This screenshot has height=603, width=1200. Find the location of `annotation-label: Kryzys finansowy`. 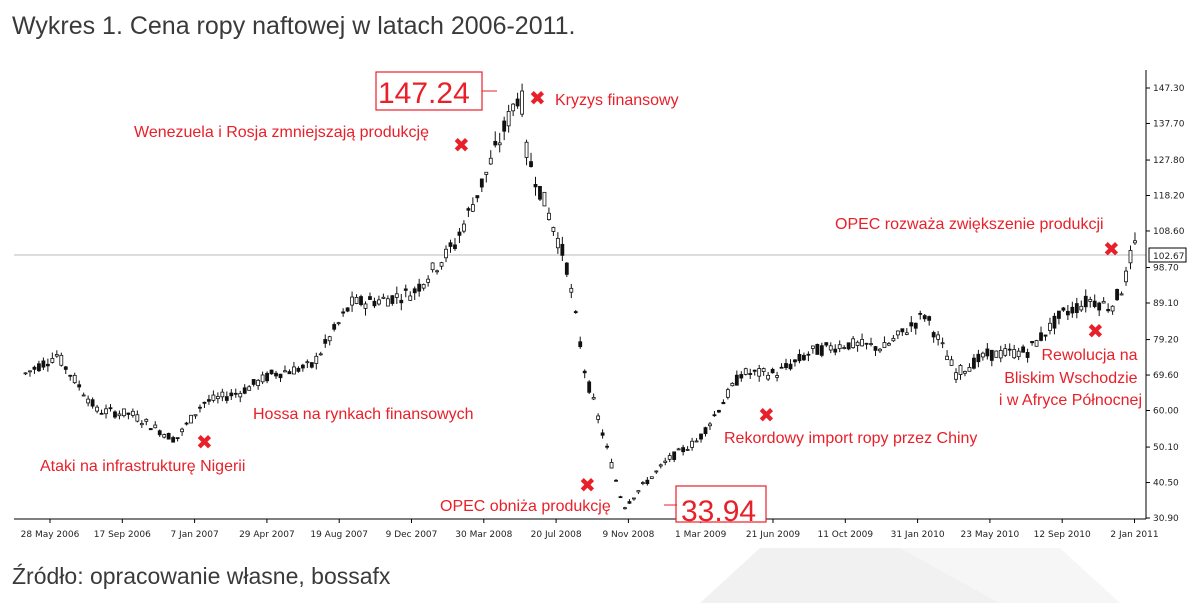

annotation-label: Kryzys finansowy is located at coordinates (617, 100).